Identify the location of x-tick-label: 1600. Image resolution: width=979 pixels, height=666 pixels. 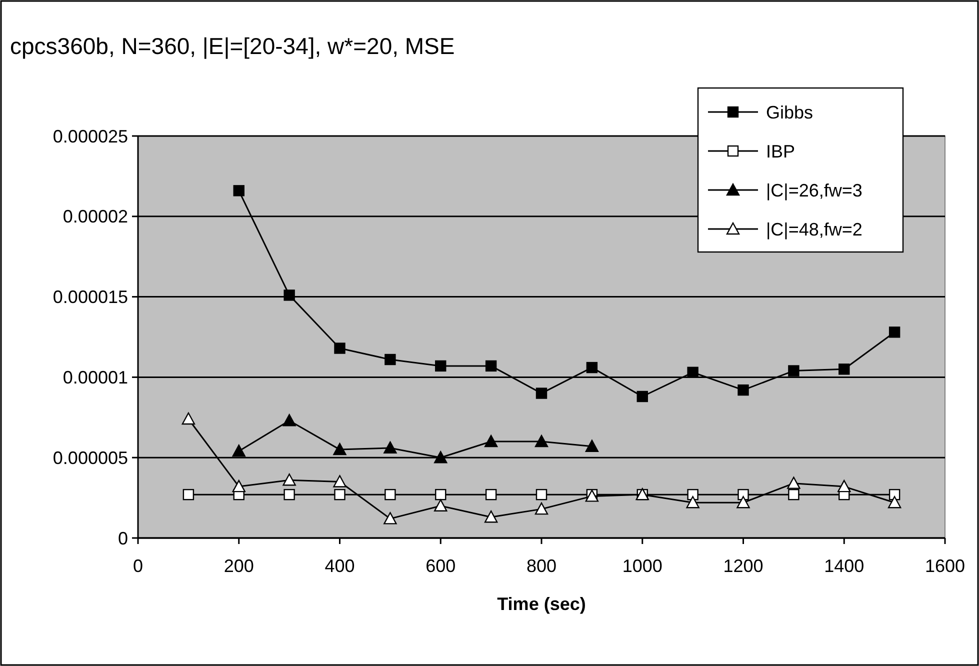
(945, 566).